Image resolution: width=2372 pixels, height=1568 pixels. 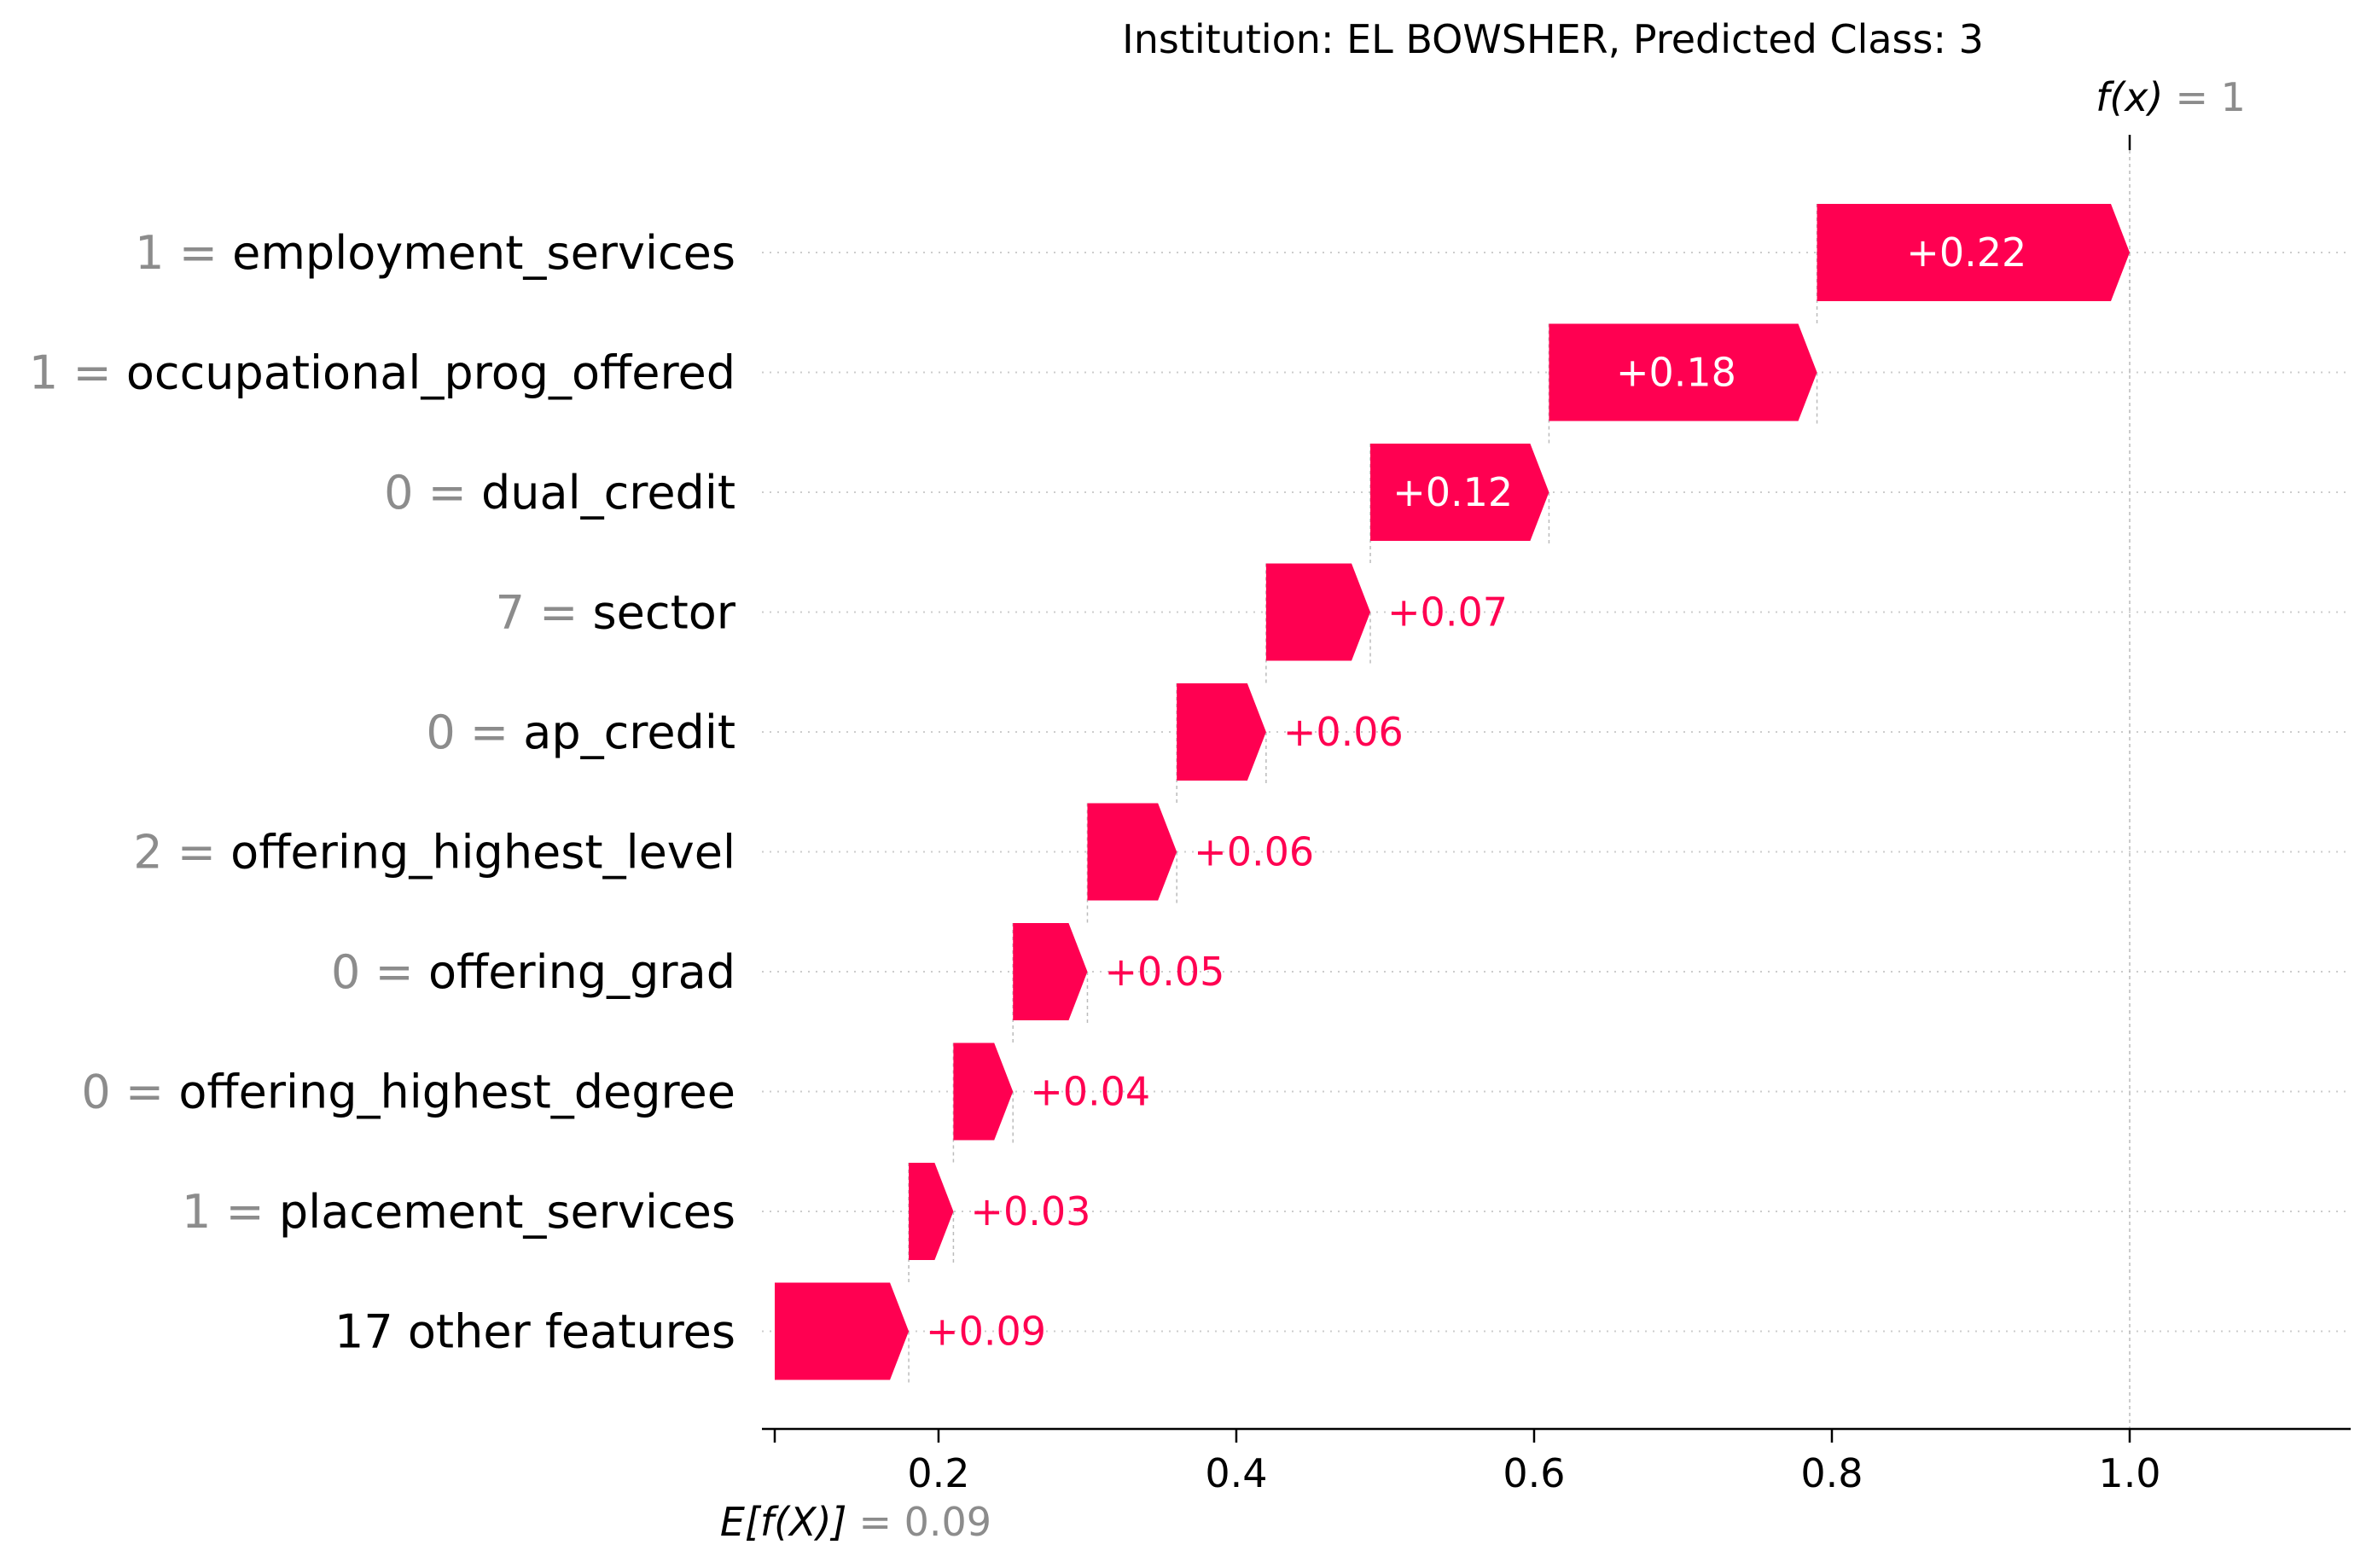 I want to click on x-tick-label: 0.2, so click(x=938, y=1473).